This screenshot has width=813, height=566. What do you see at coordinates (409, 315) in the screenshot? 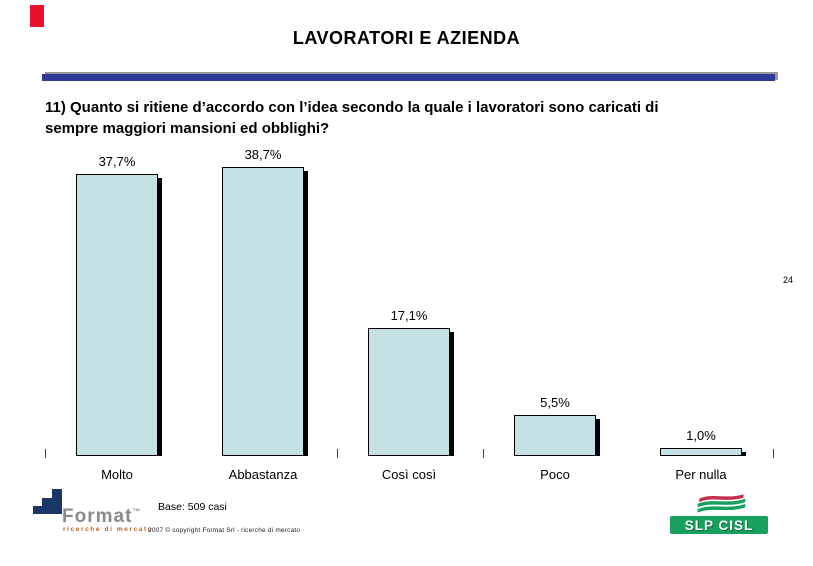
I see `bar-value-label: 17,1%` at bounding box center [409, 315].